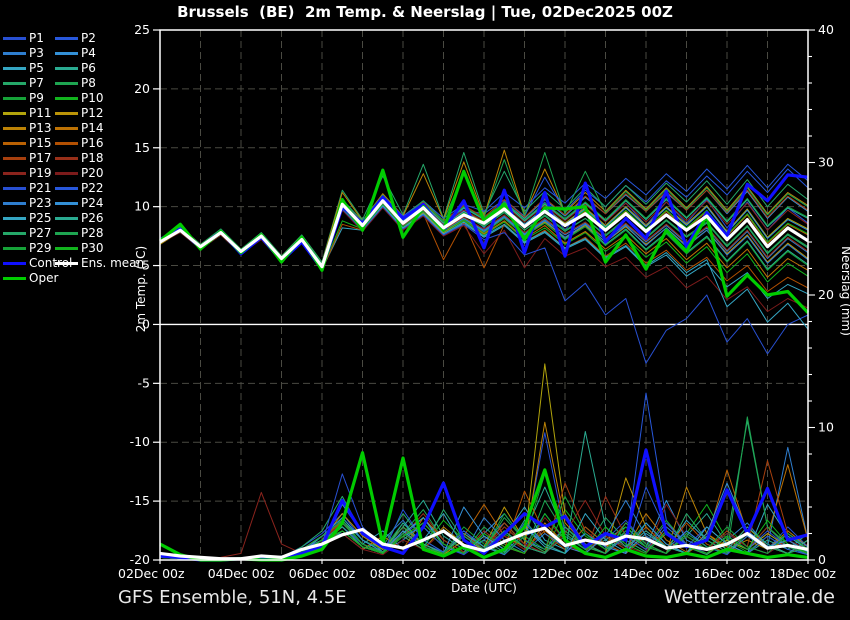  What do you see at coordinates (146, 323) in the screenshot?
I see `ytick-left-label: 0` at bounding box center [146, 323].